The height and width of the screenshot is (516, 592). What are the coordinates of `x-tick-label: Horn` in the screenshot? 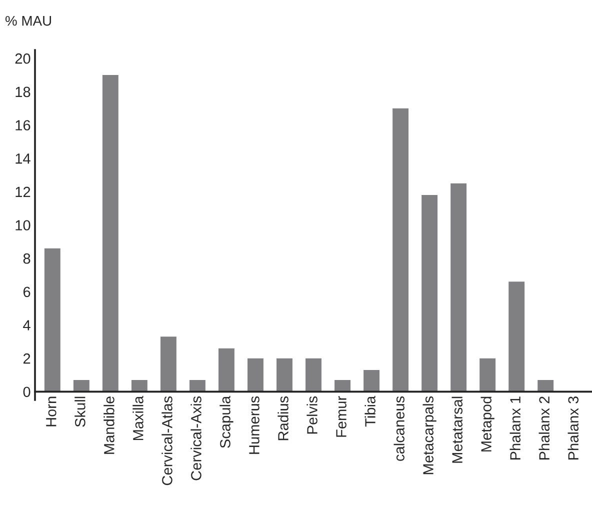 It's located at (51, 411).